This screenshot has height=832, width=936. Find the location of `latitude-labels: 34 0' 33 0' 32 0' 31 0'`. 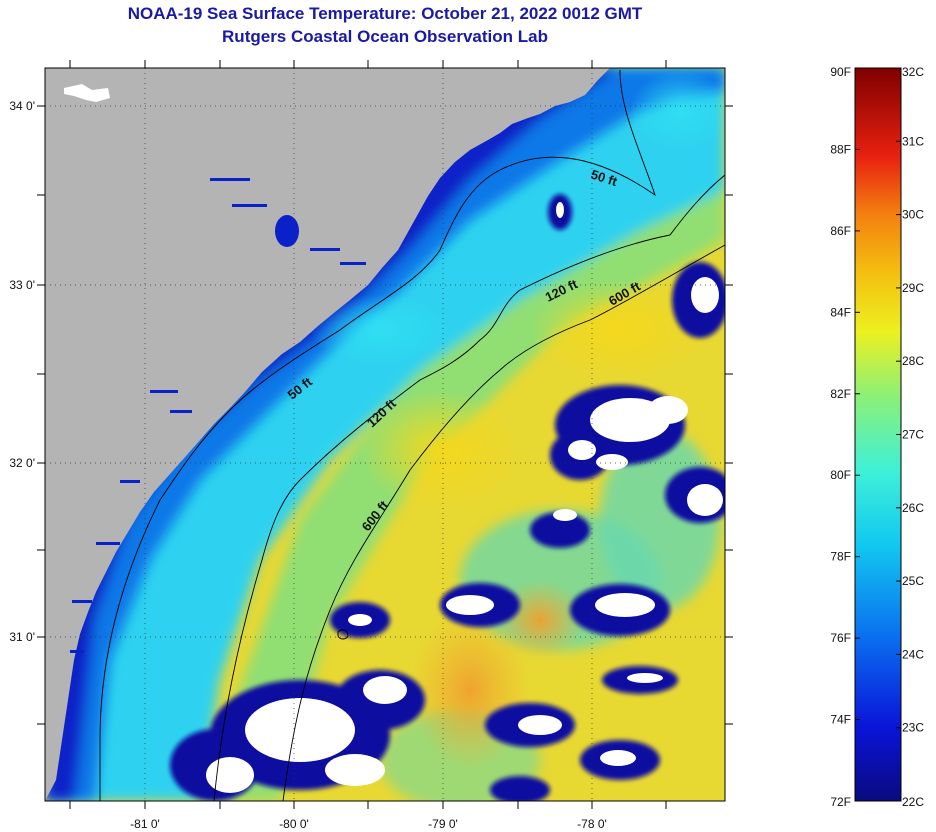

latitude-labels: 34 0' 33 0' 32 0' 31 0' is located at coordinates (22, 371).